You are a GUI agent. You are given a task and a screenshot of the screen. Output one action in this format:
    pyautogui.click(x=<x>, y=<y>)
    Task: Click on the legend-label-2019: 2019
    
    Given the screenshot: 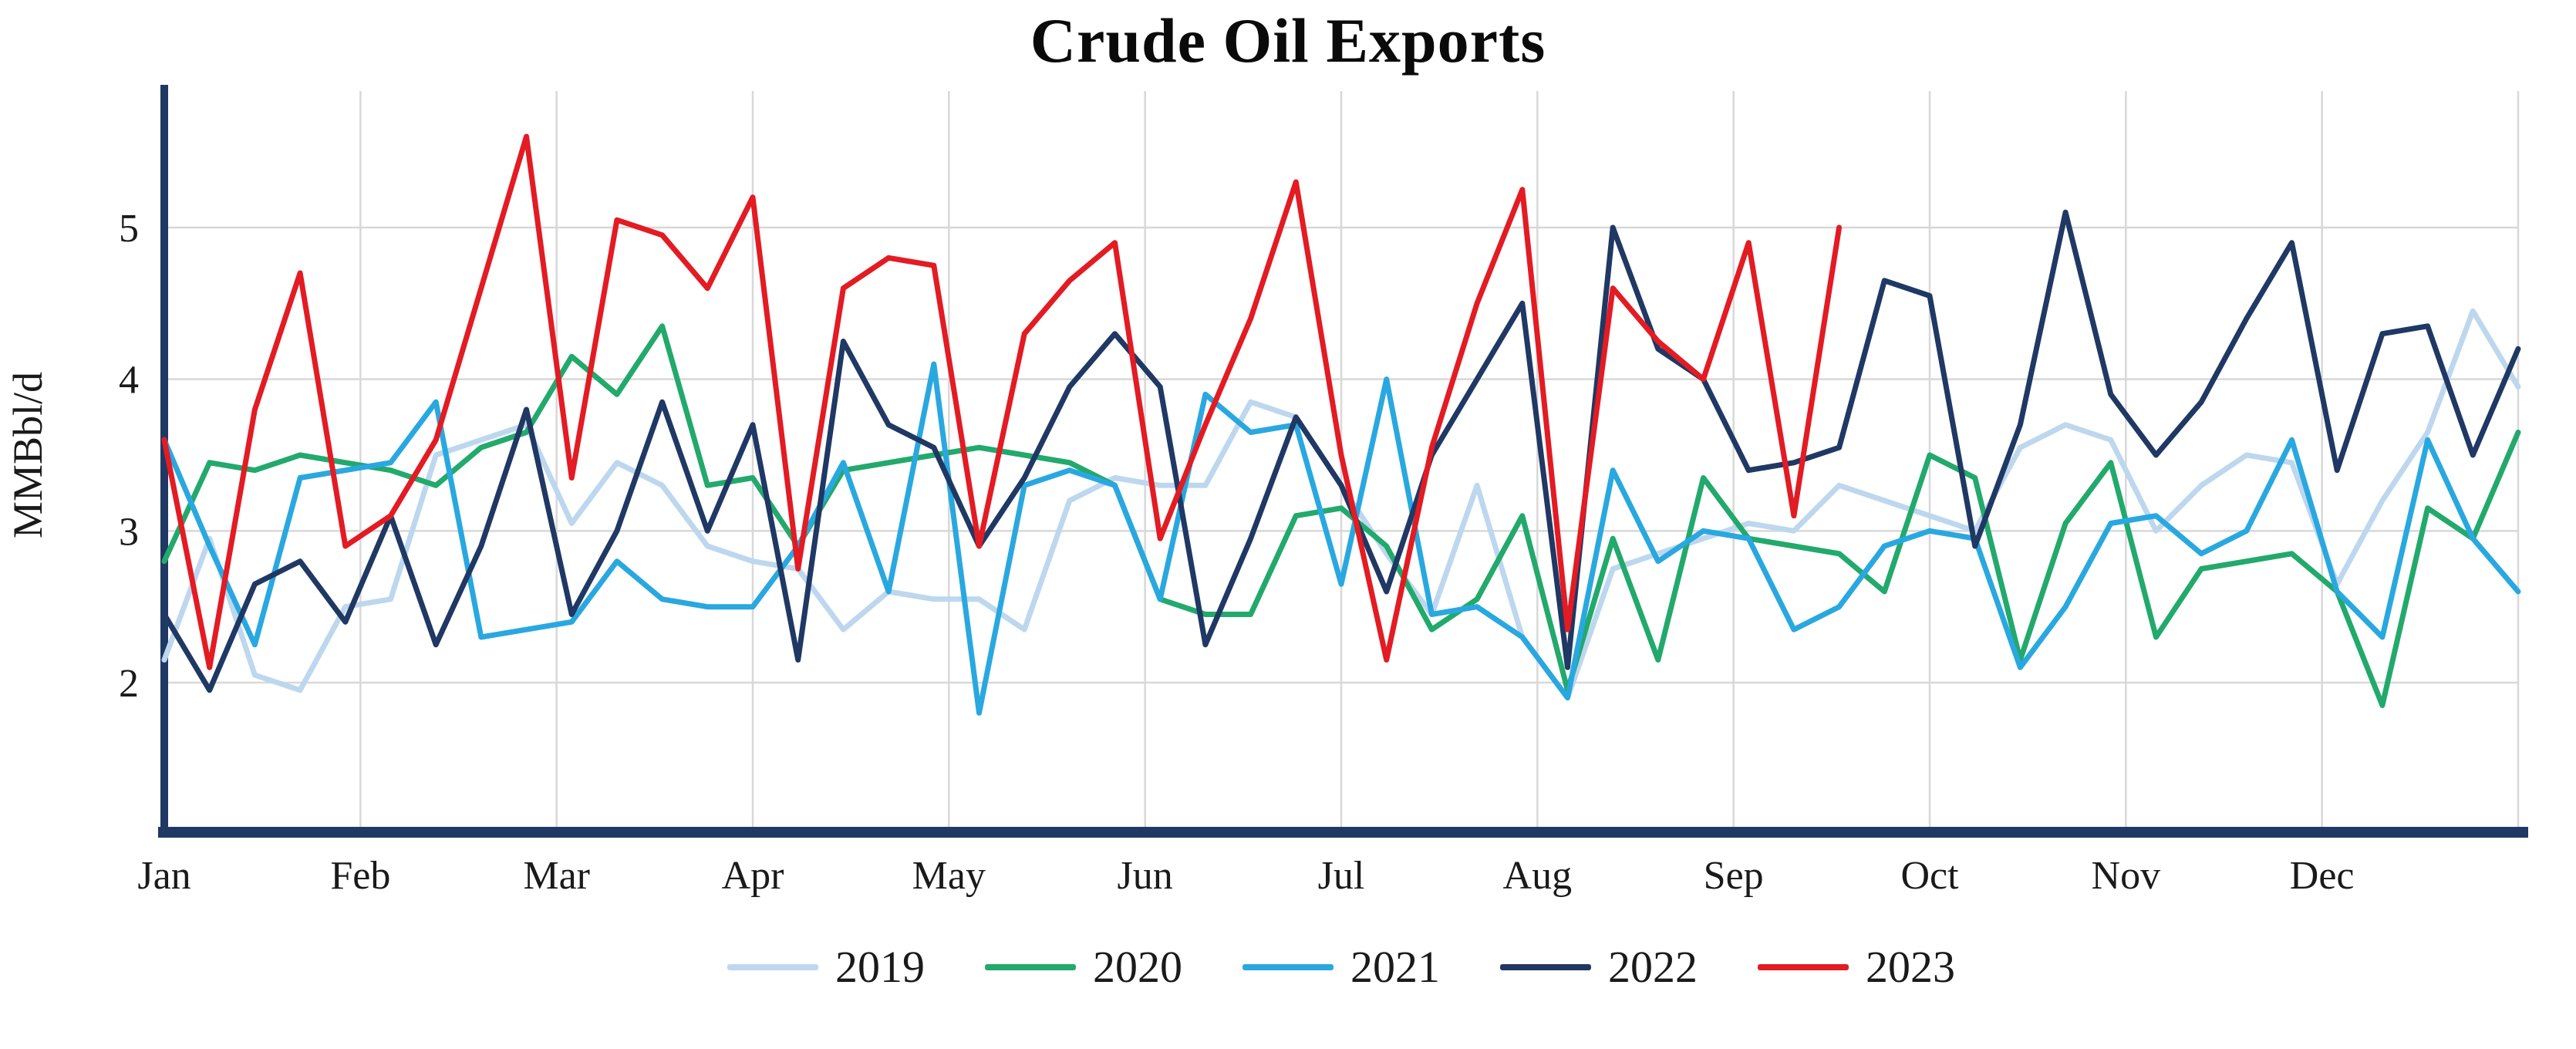 What is the action you would take?
    pyautogui.click(x=880, y=968)
    